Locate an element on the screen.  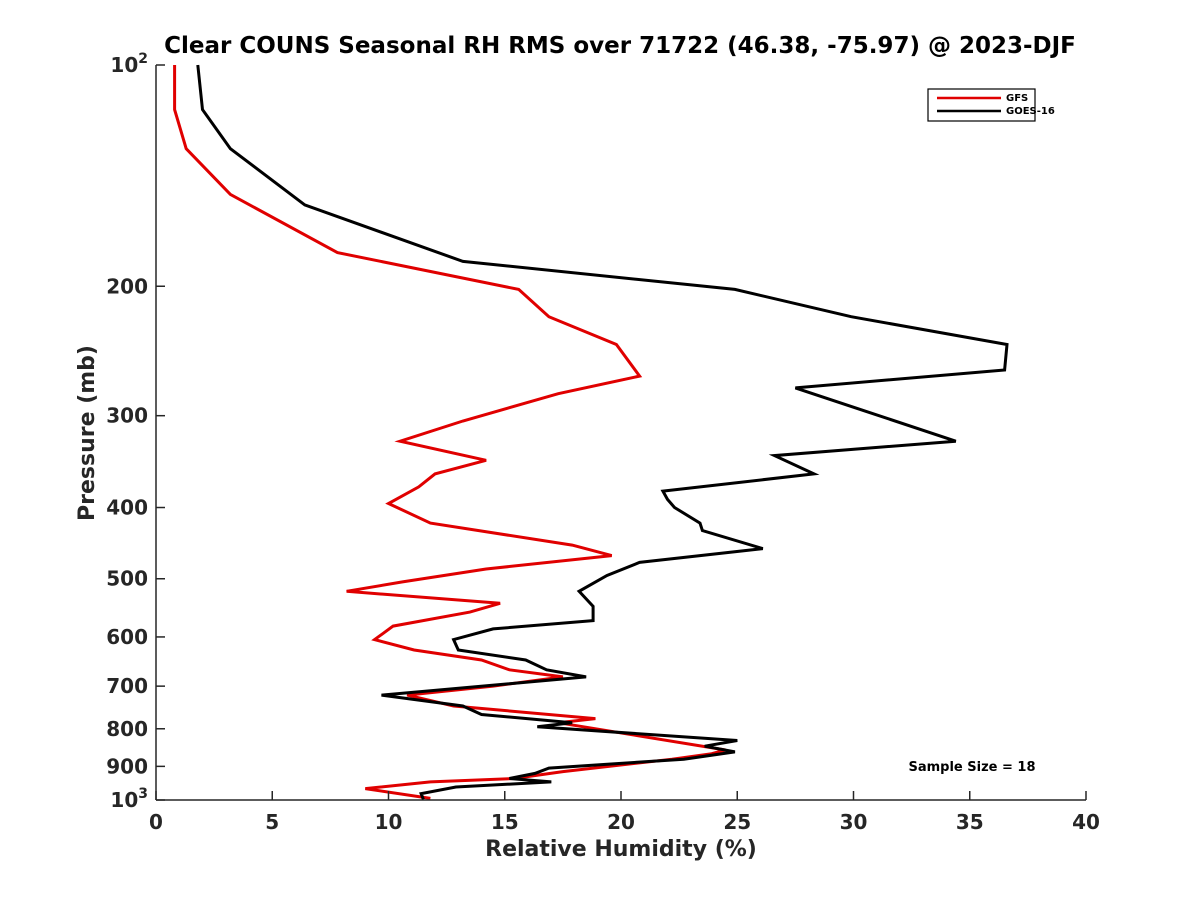
x-axis-ticks: 0 5 10 15 20 25 30 35 40 is located at coordinates (624, 812).